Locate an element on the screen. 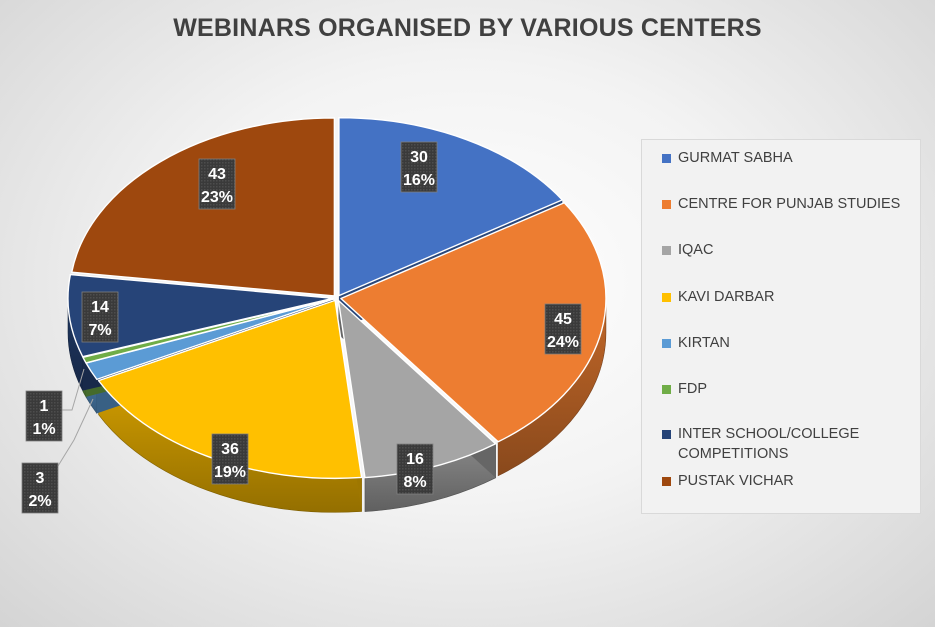 The height and width of the screenshot is (627, 935). data-label-value: 43 is located at coordinates (217, 174).